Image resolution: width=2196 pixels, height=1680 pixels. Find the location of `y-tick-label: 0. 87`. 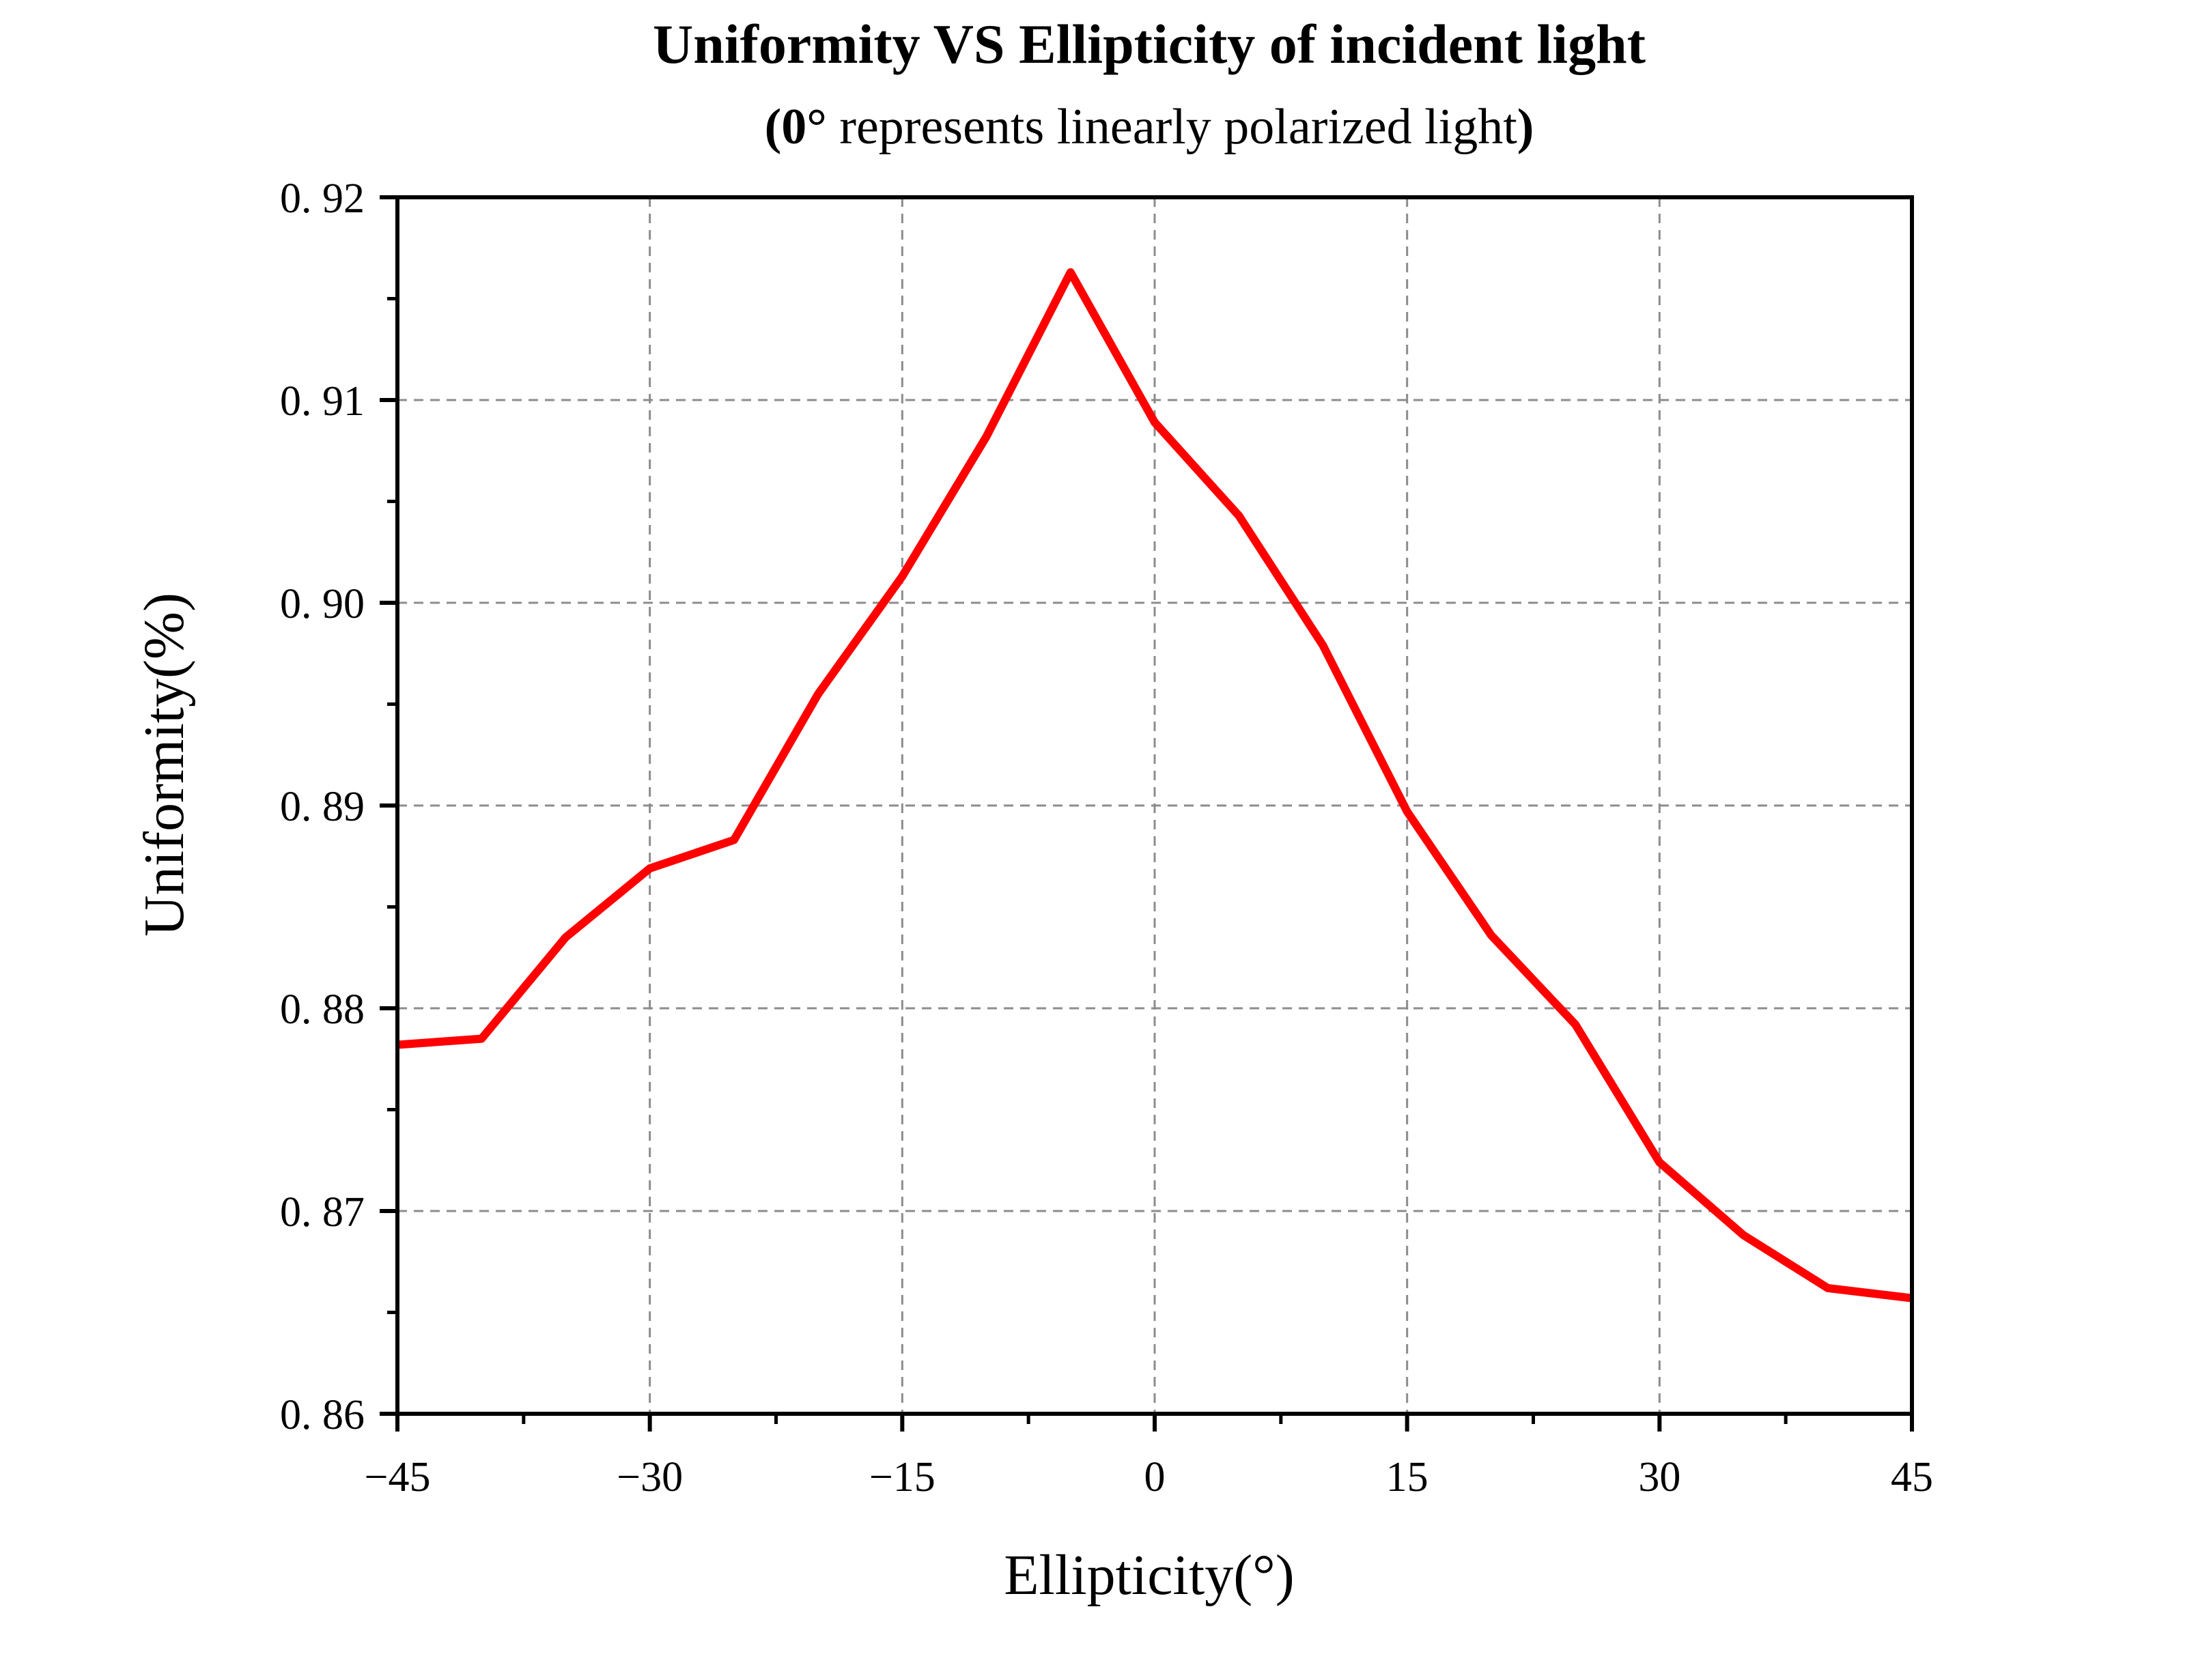

y-tick-label: 0. 87 is located at coordinates (323, 1212).